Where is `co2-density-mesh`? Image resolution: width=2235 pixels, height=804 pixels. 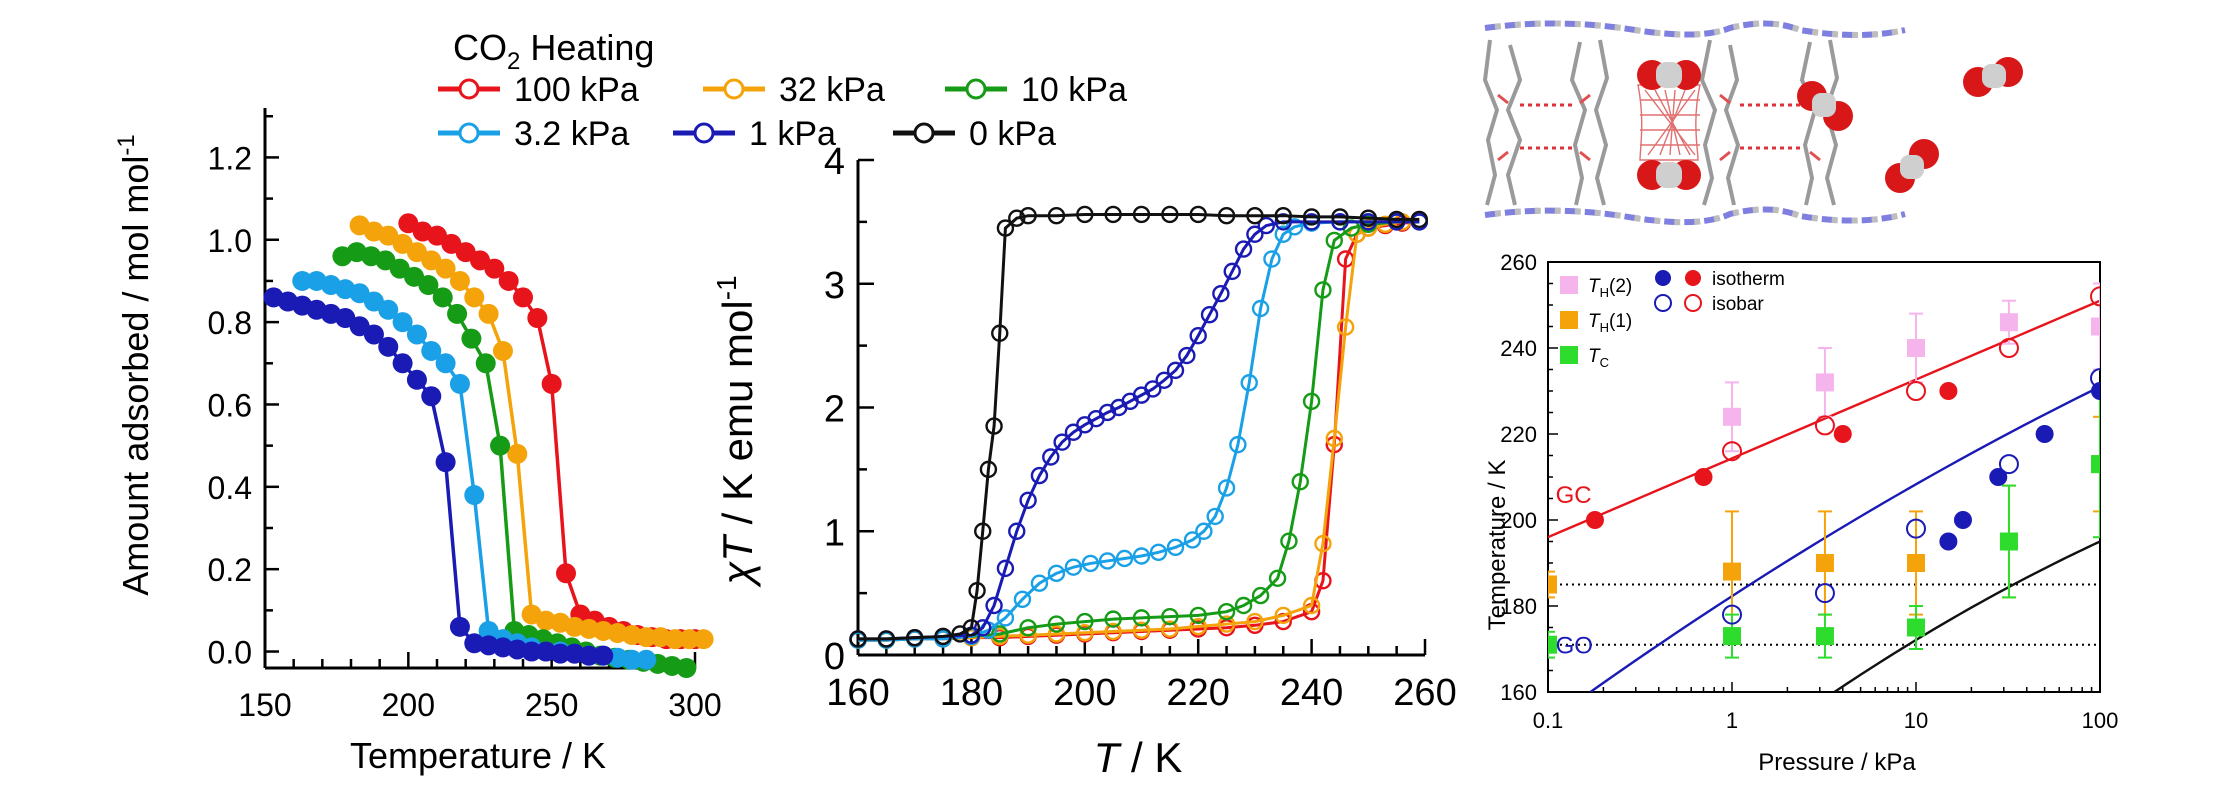
co2-density-mesh is located at coordinates (1669, 122).